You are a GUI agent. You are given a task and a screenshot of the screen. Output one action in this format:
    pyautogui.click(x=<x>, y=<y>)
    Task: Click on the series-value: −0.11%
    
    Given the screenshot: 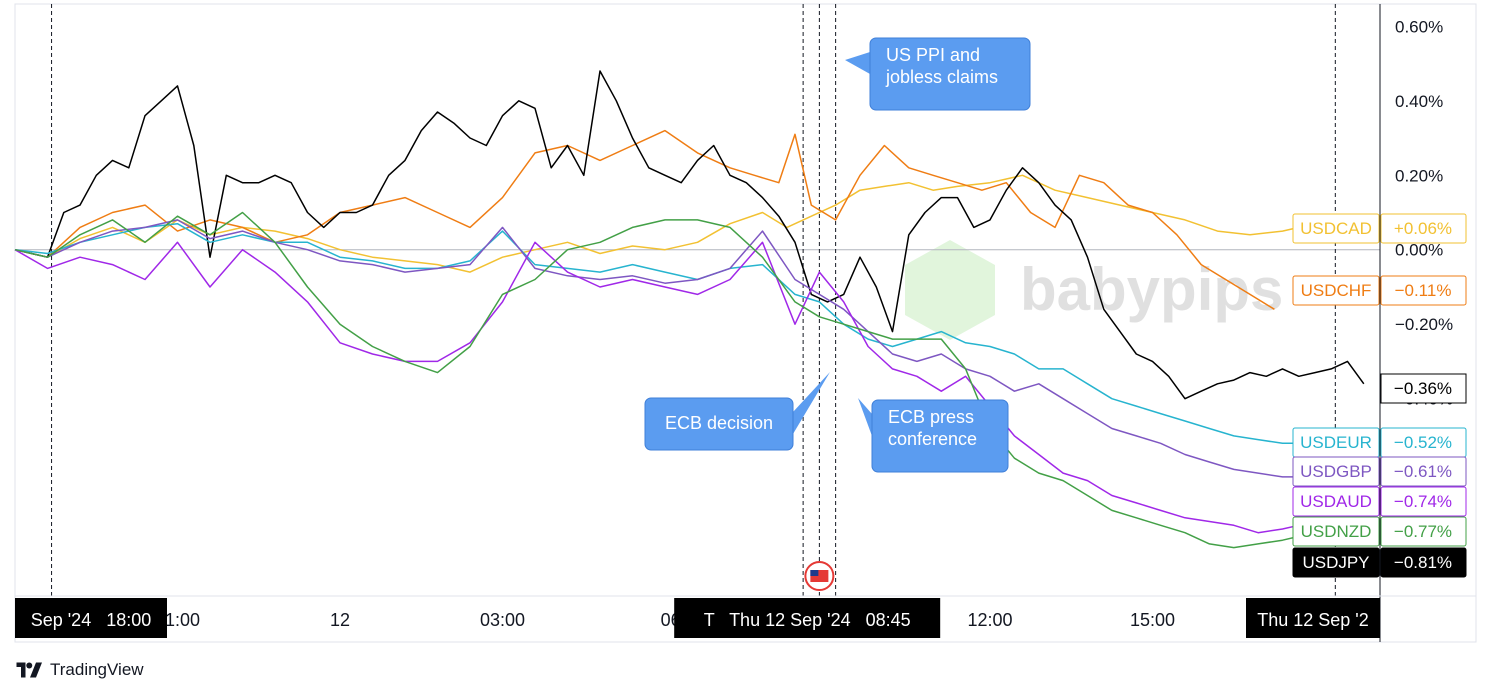 What is the action you would take?
    pyautogui.click(x=1423, y=290)
    